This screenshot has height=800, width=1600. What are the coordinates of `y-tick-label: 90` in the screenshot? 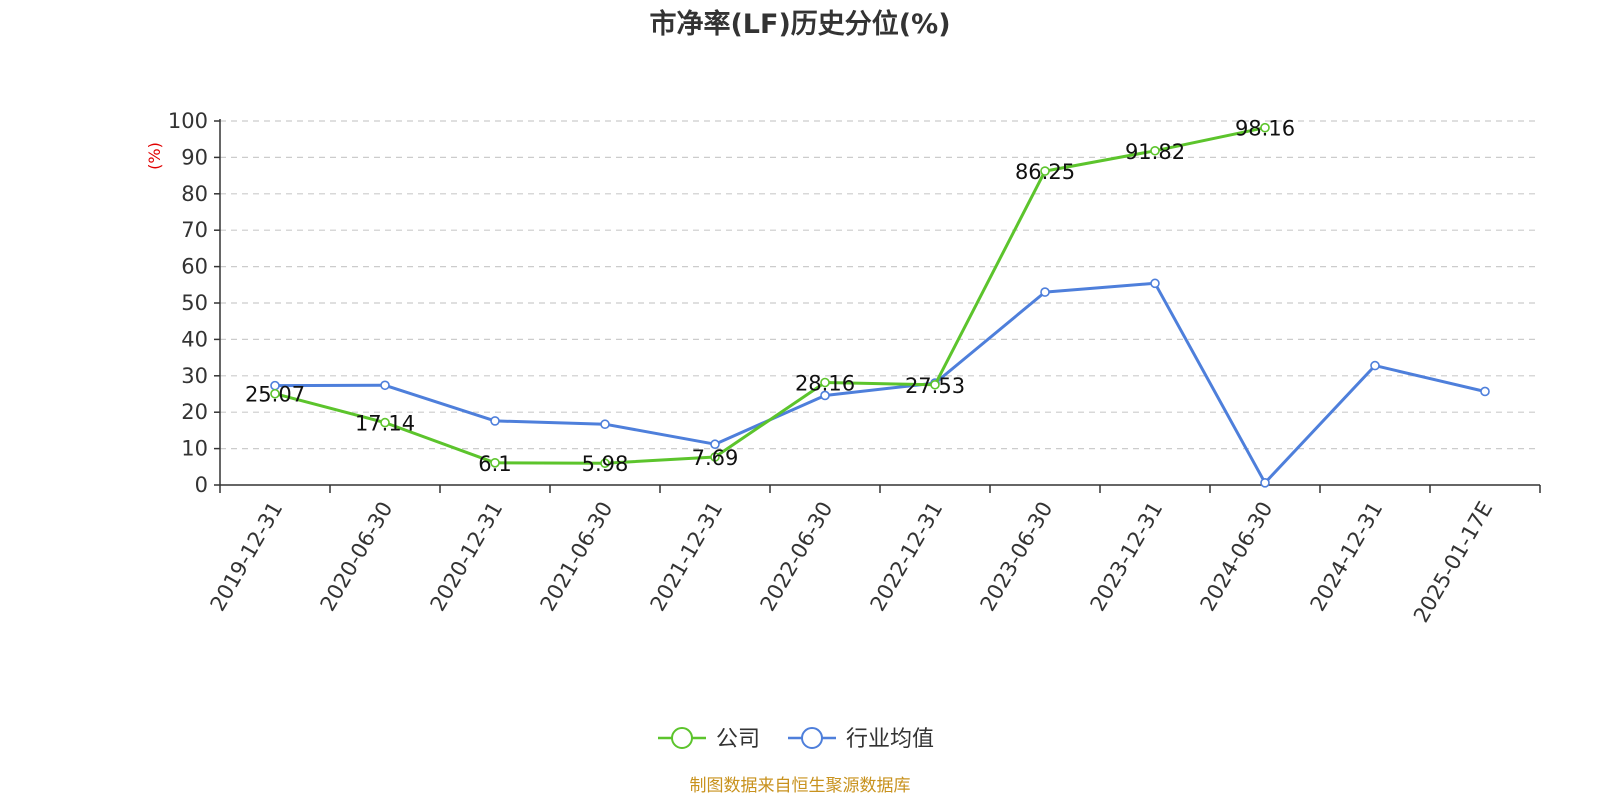 It's located at (194, 157).